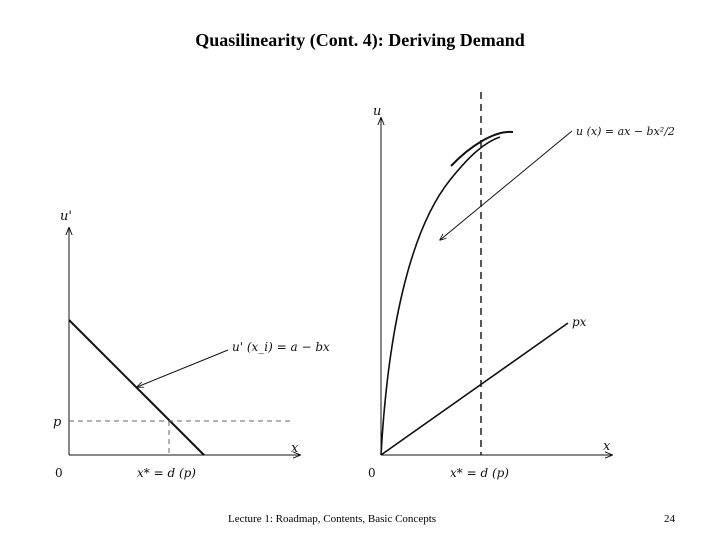  Describe the element at coordinates (474, 389) in the screenshot. I see `expenditure-line` at that location.